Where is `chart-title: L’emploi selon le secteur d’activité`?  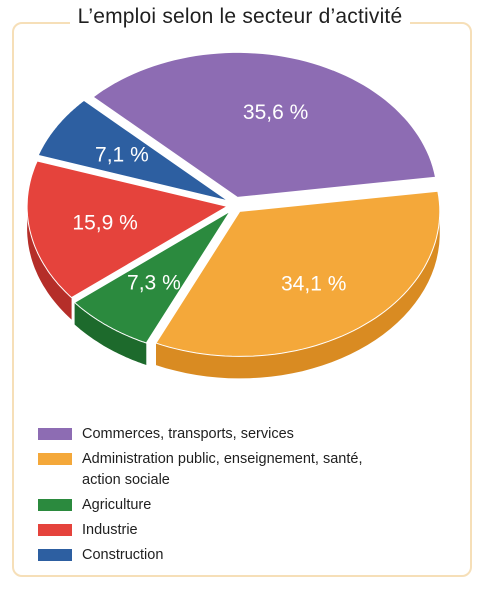 chart-title: L’emploi selon le secteur d’activité is located at coordinates (240, 17).